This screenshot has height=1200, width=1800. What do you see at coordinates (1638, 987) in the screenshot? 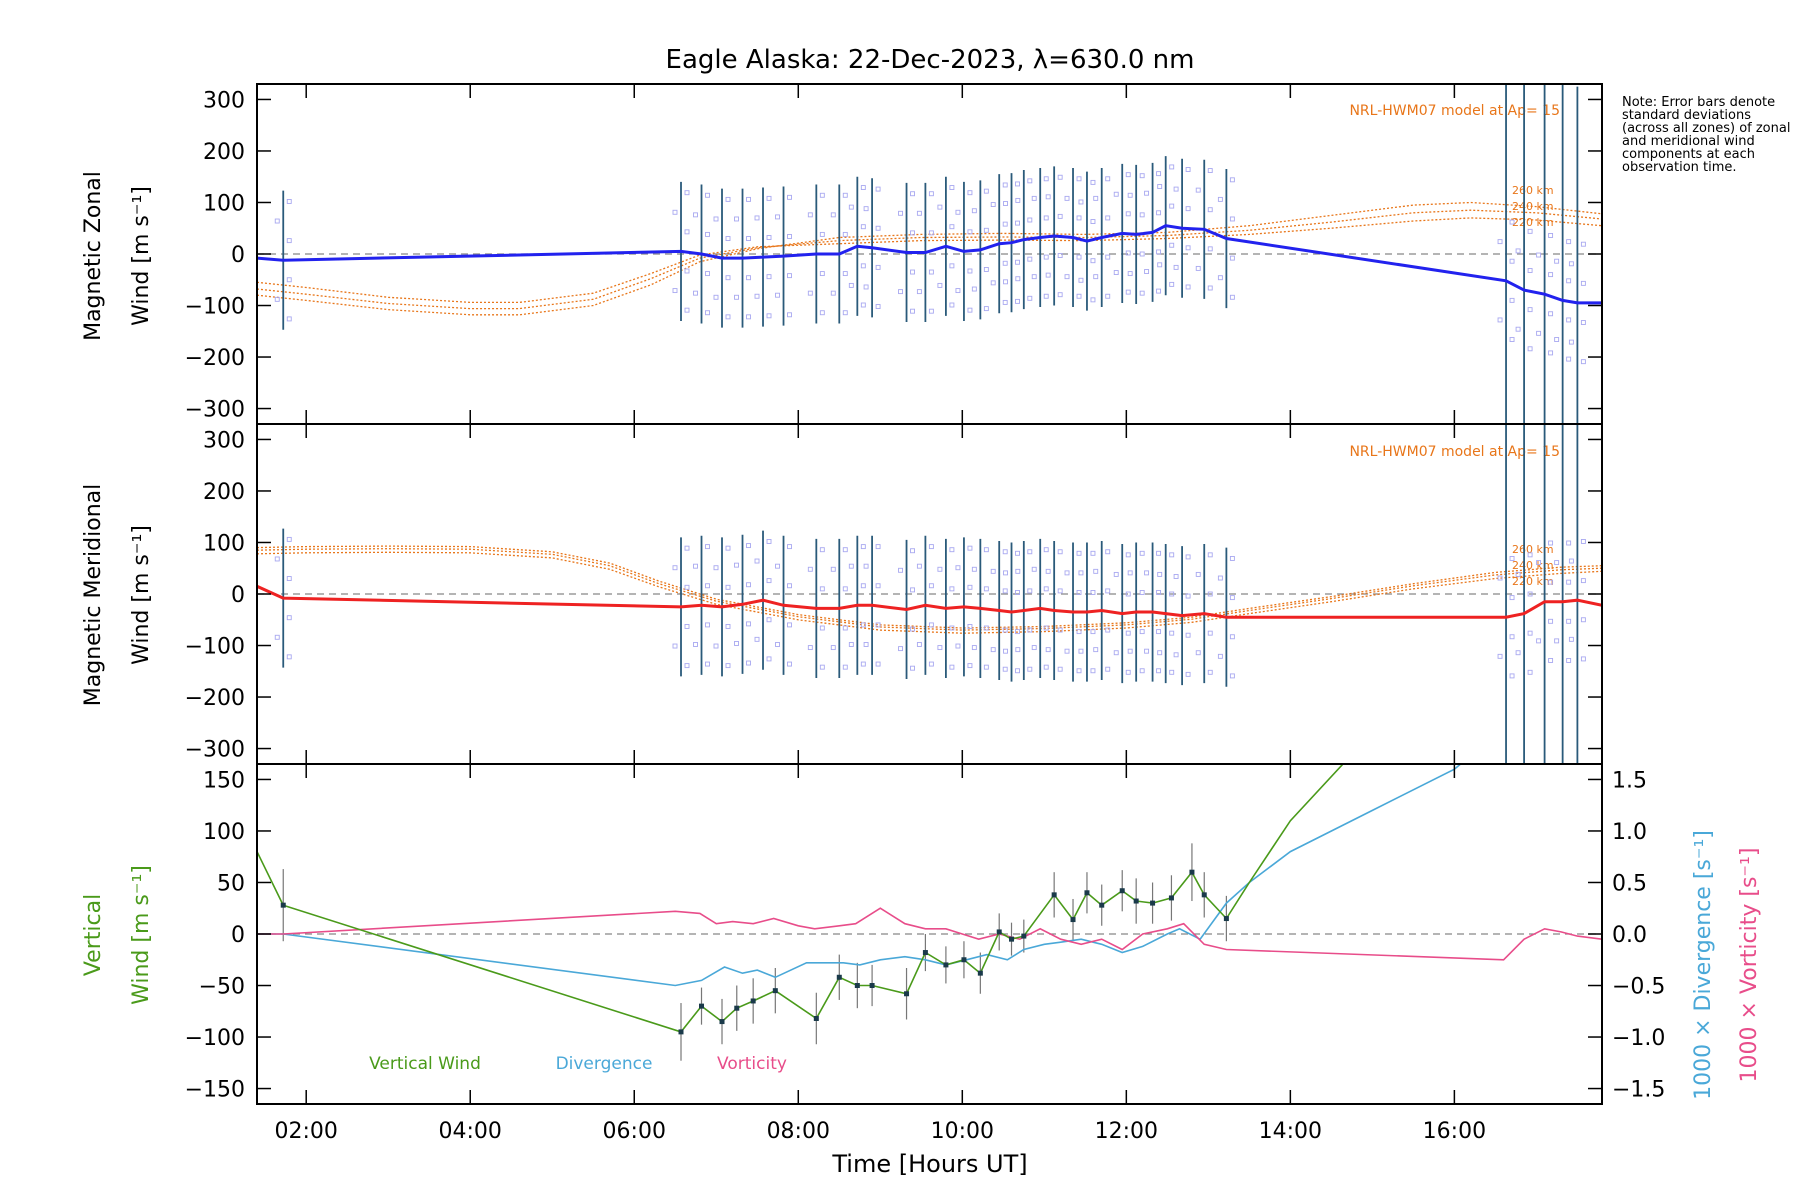
I see `right-y-tick-label: −0.5` at bounding box center [1638, 987].